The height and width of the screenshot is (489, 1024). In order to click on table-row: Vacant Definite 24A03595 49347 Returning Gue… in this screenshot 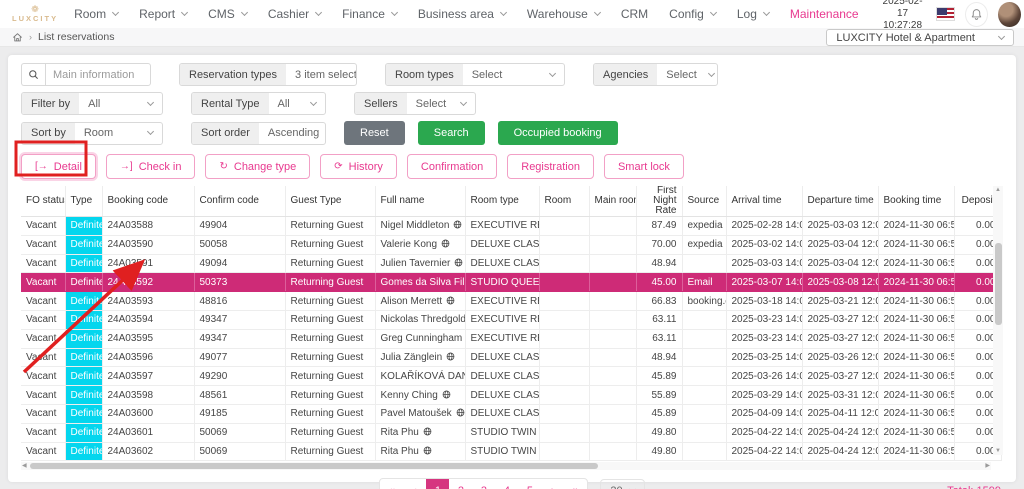, I will do `click(511, 339)`.